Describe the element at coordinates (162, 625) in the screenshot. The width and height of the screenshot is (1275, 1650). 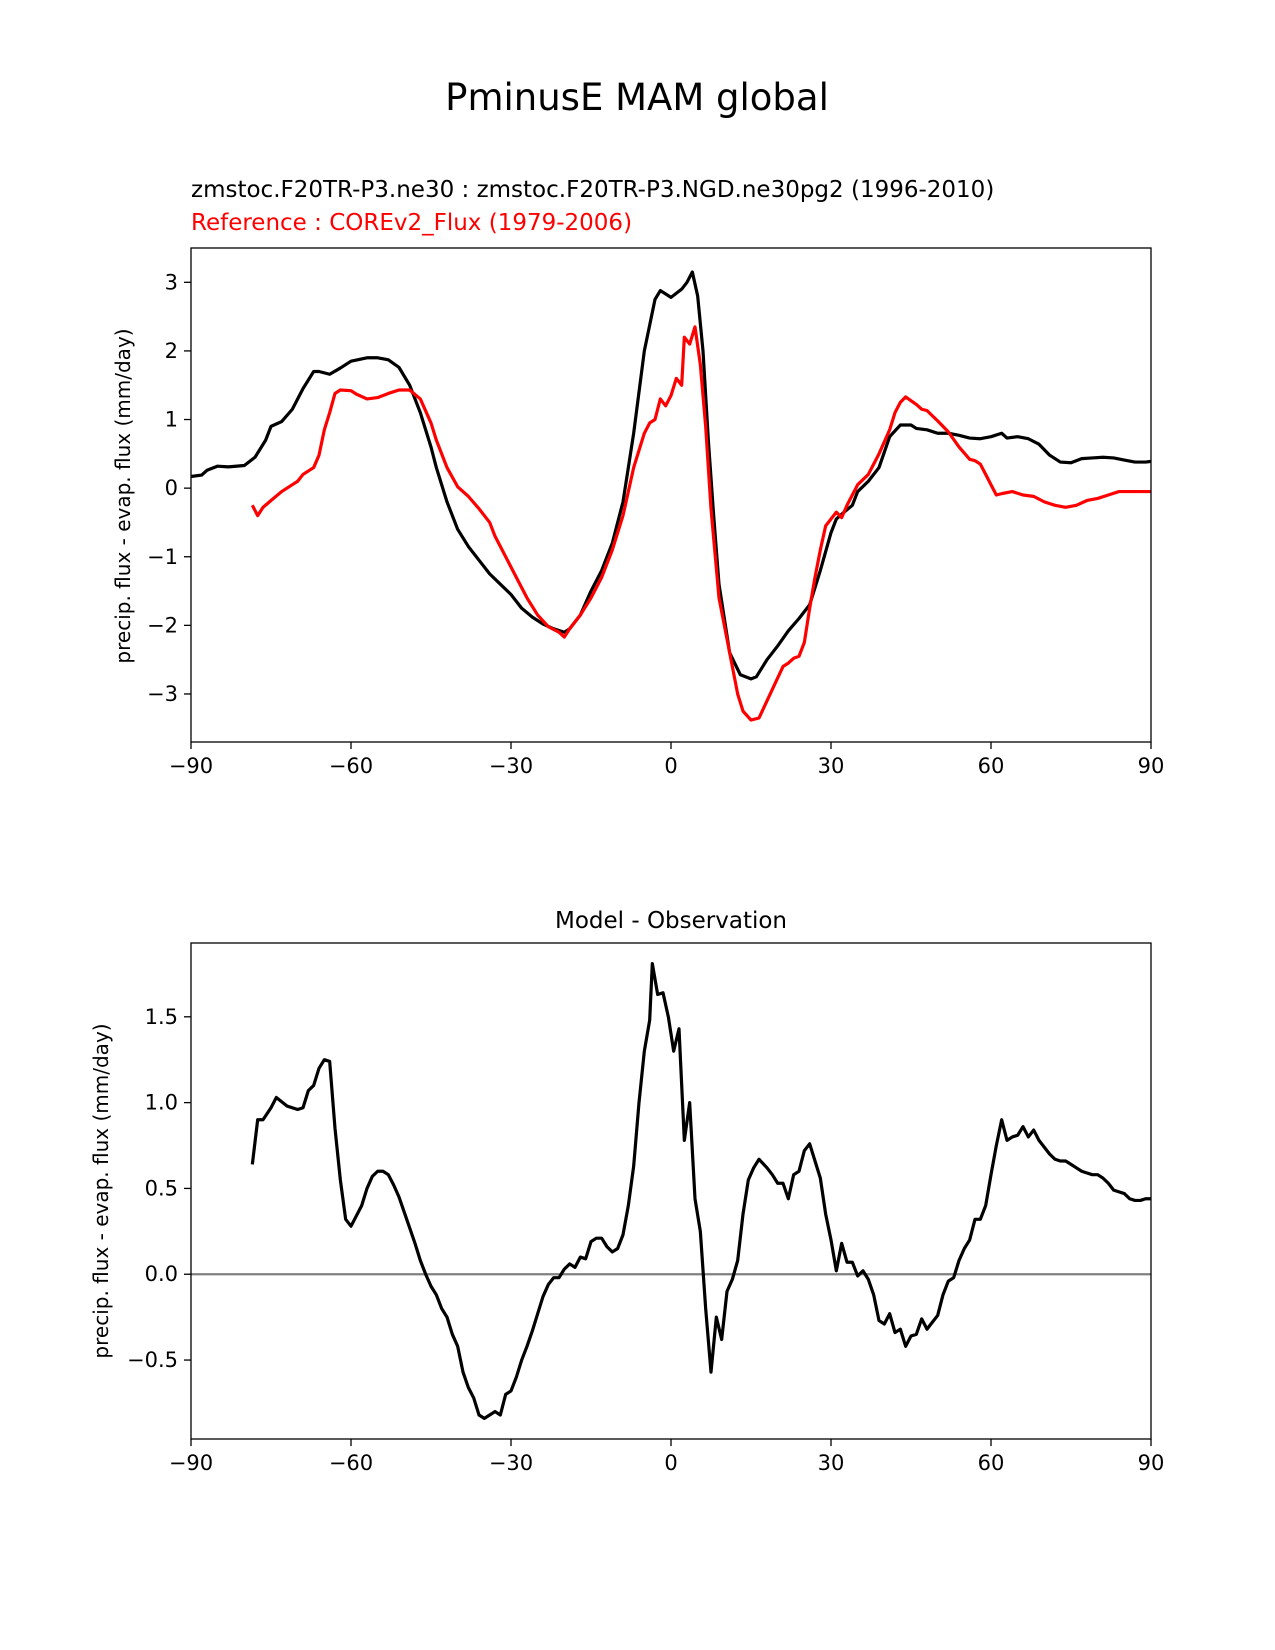
I see `y-tick-label: −2` at that location.